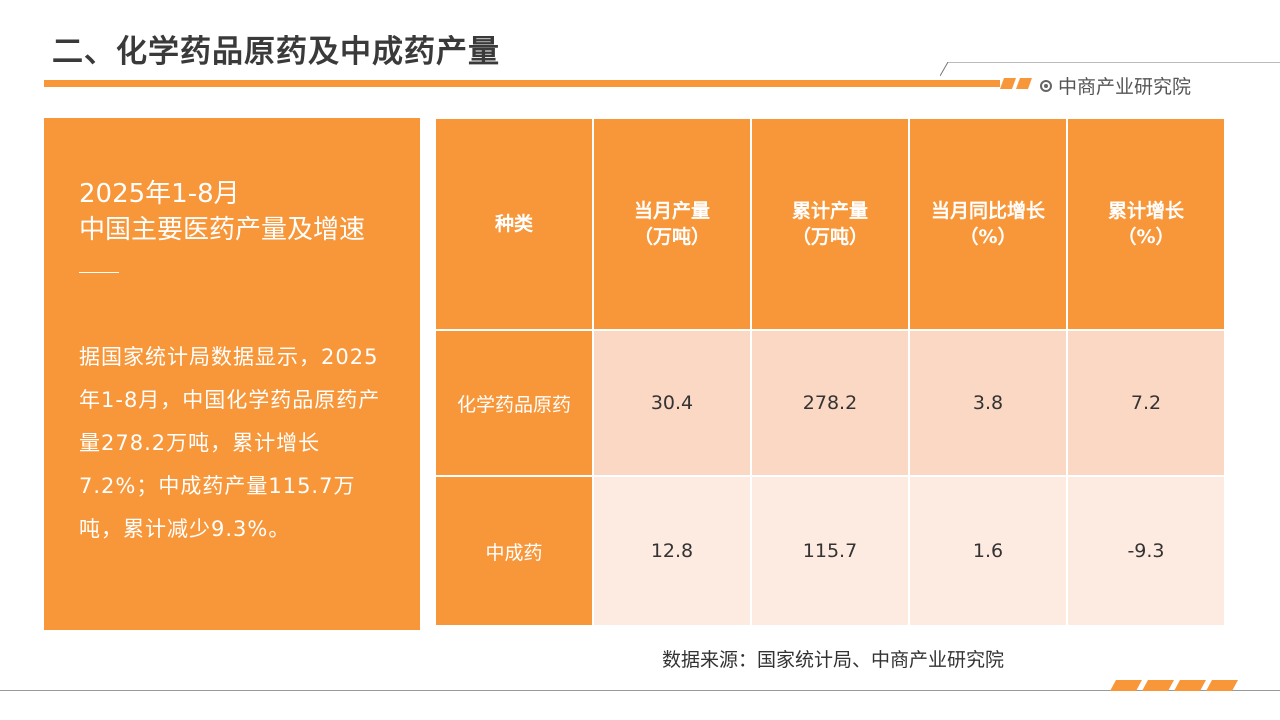  I want to click on row-category: 化学药品原药, so click(514, 403).